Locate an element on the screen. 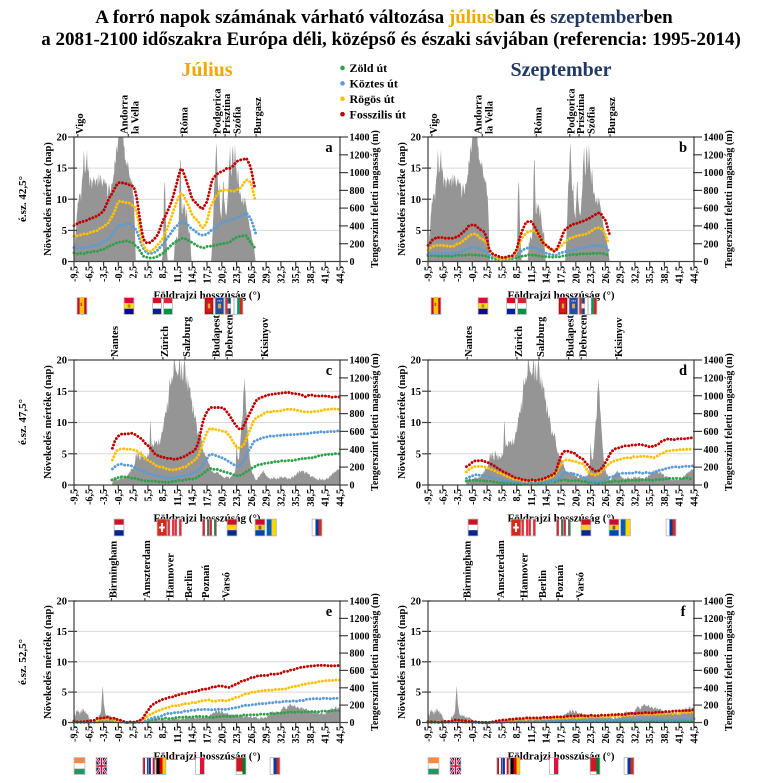 The width and height of the screenshot is (768, 783). svg-text: Zöld út is located at coordinates (369, 68).